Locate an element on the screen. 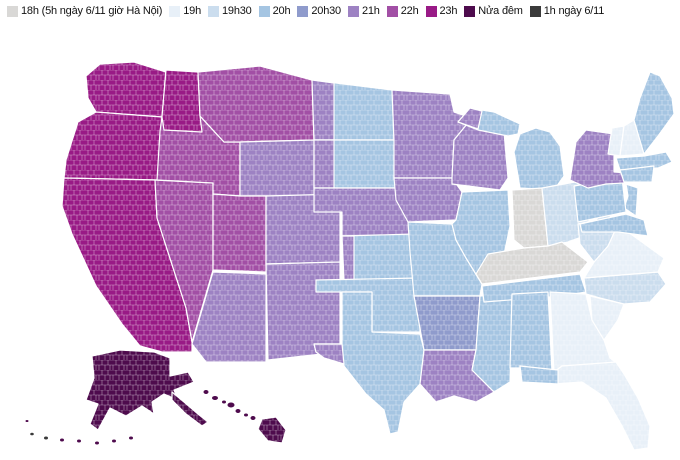  county-texture-wy is located at coordinates (278, 169).